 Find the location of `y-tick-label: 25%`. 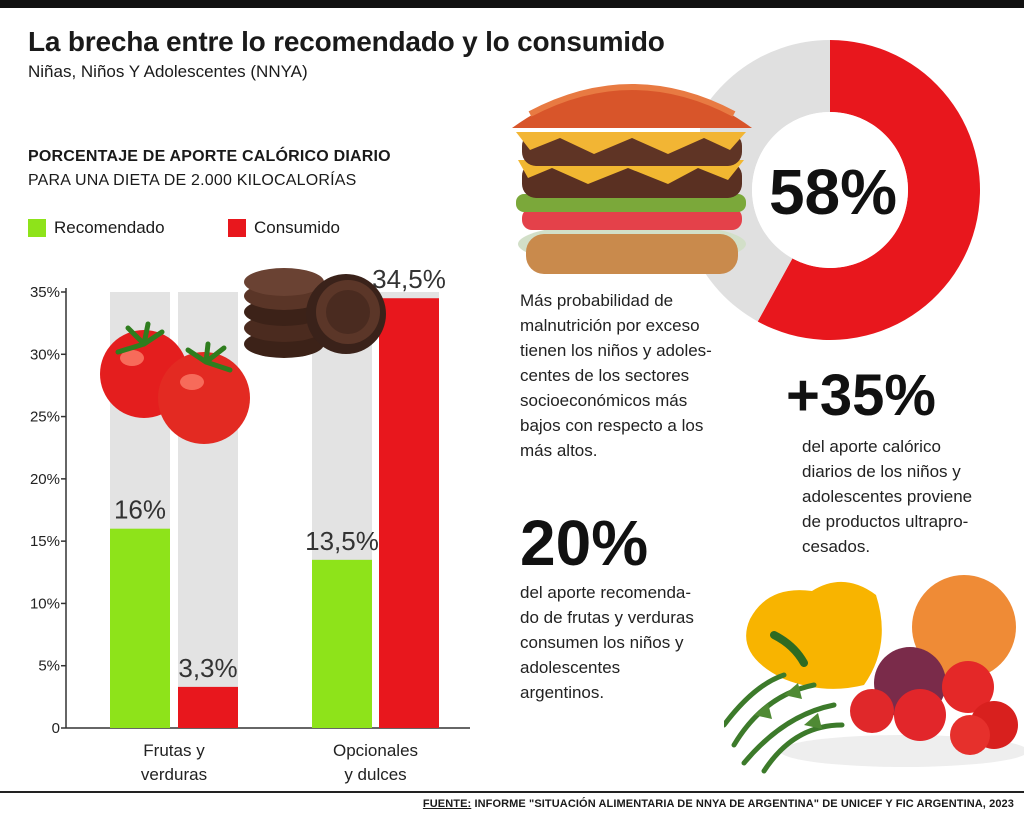

y-tick-label: 25% is located at coordinates (45, 417).